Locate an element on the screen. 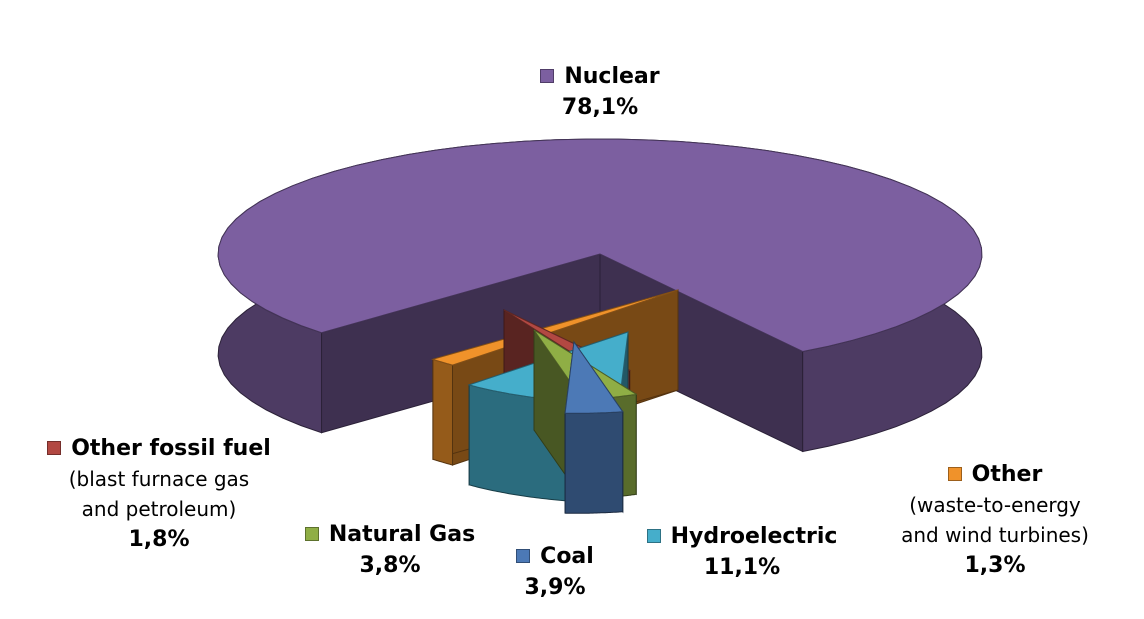 This screenshot has height=619, width=1144. value-label-fossil: 1,8% is located at coordinates (159, 539).